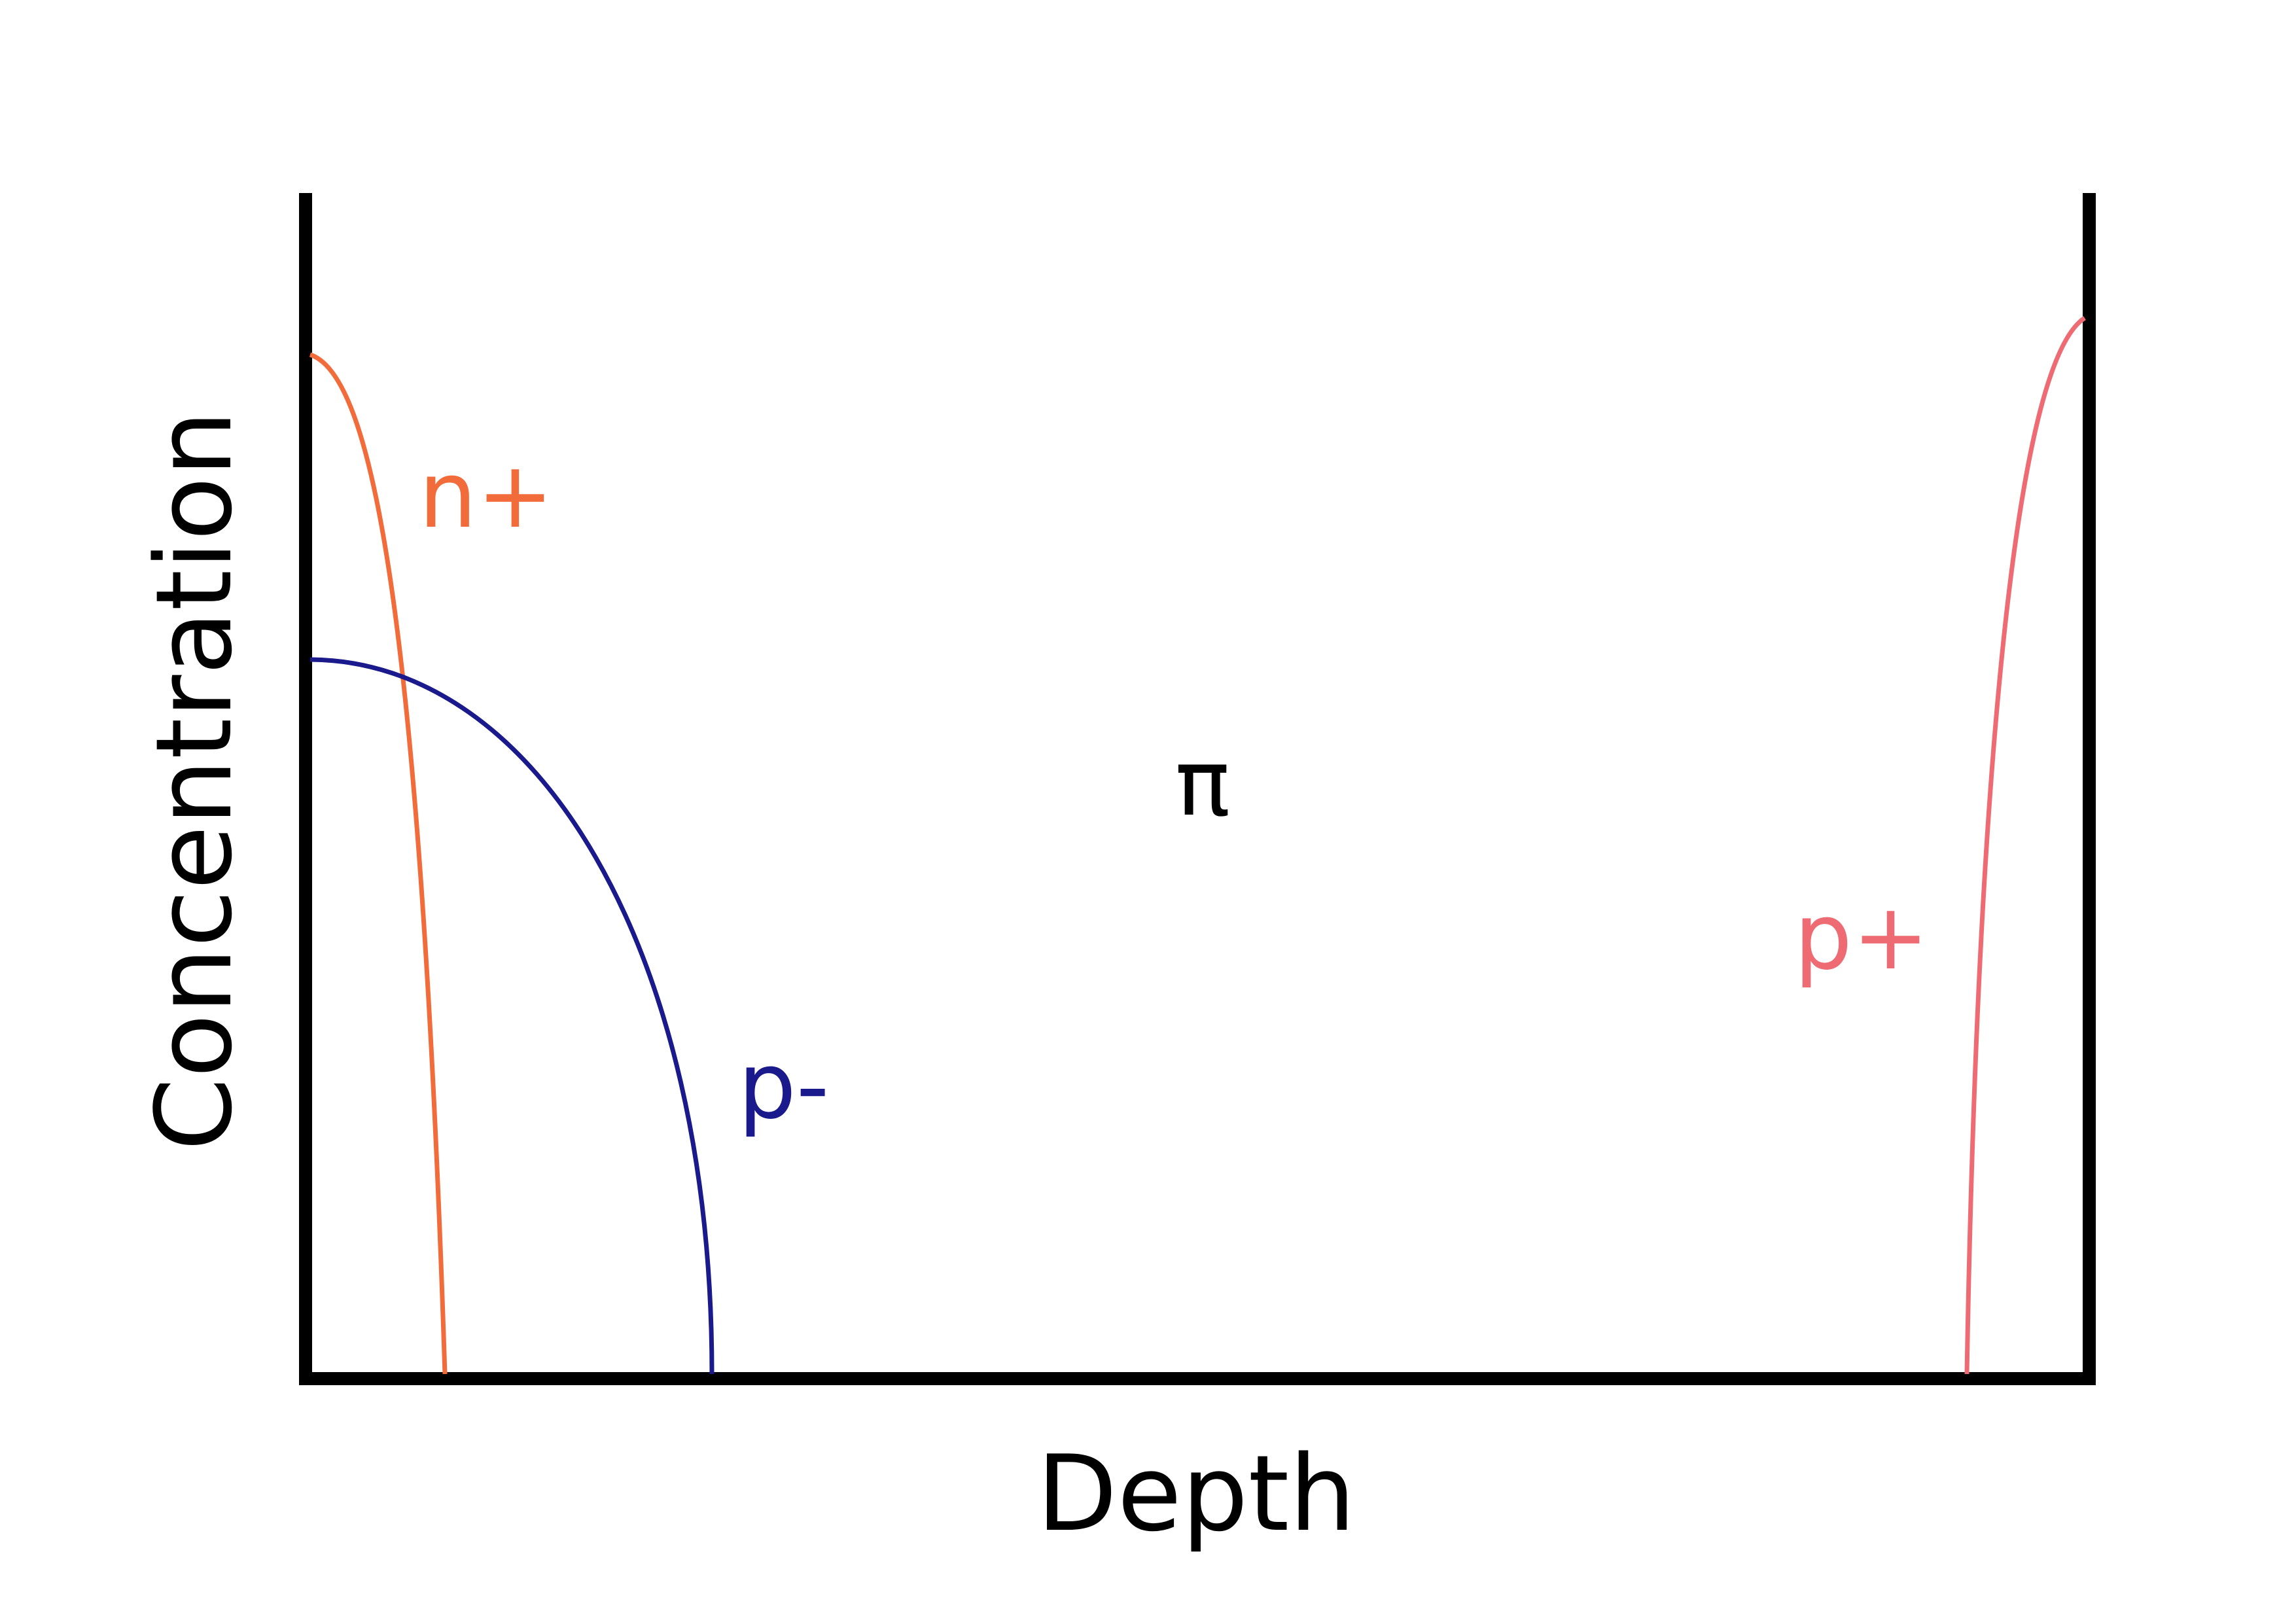  I want to click on pi-label: π, so click(1203, 783).